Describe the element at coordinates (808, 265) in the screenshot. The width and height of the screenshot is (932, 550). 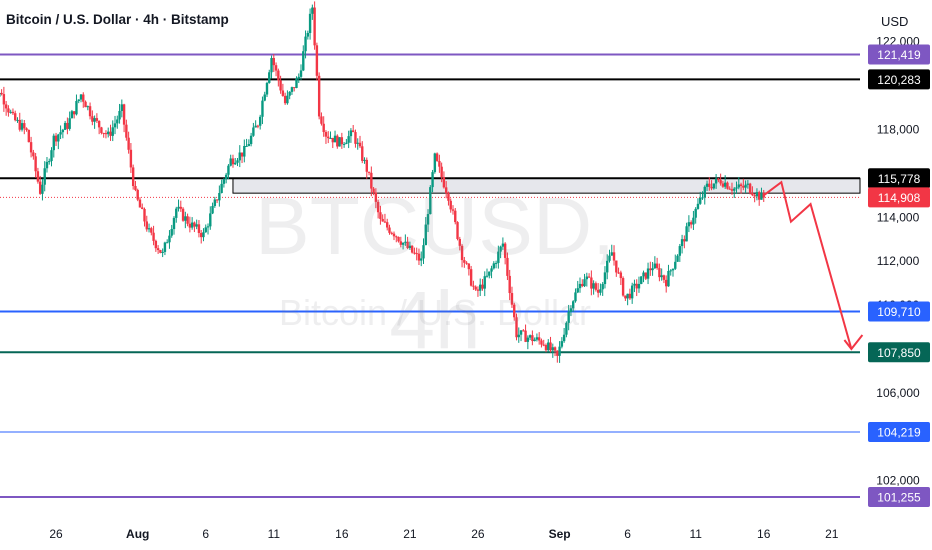
I see `projection-path` at that location.